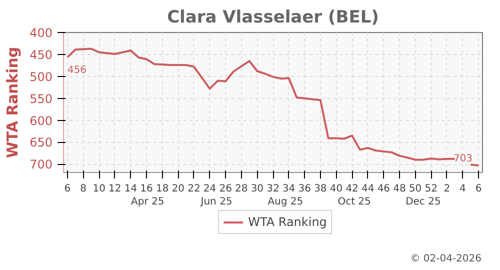 This screenshot has width=500, height=270. What do you see at coordinates (209, 189) in the screenshot?
I see `x-tick-label: 24` at bounding box center [209, 189].